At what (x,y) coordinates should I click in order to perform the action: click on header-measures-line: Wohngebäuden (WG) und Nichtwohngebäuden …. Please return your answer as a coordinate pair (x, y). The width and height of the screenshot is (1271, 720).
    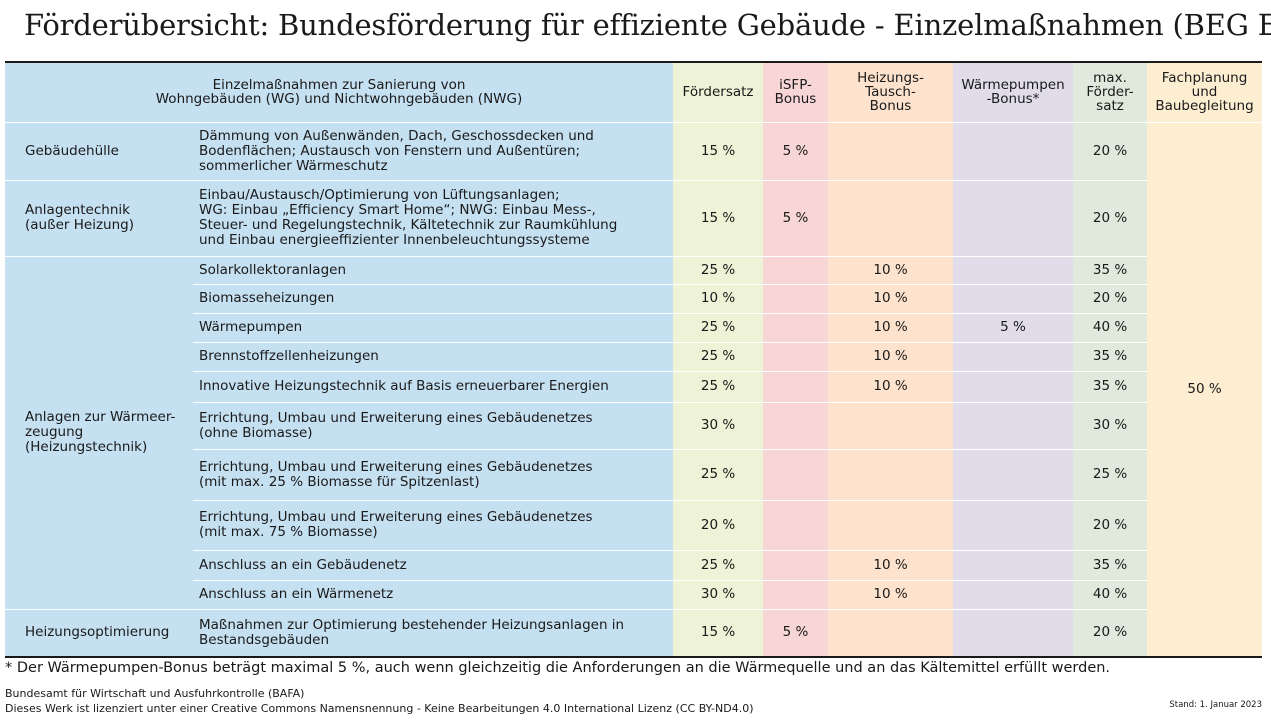
    Looking at the image, I should click on (339, 99).